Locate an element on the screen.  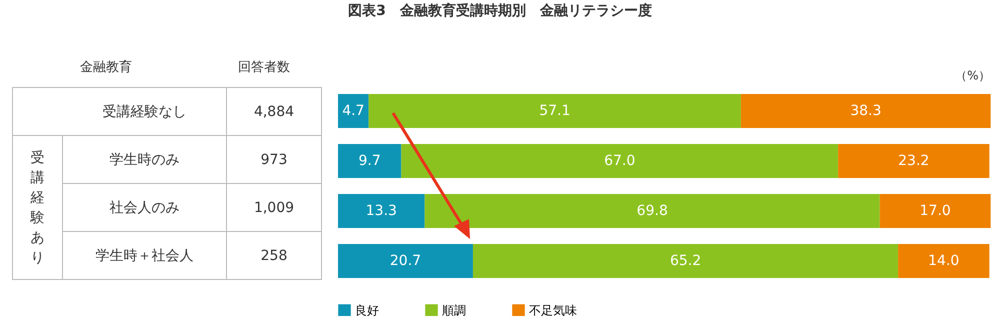
data-label: 65.2 is located at coordinates (686, 261).